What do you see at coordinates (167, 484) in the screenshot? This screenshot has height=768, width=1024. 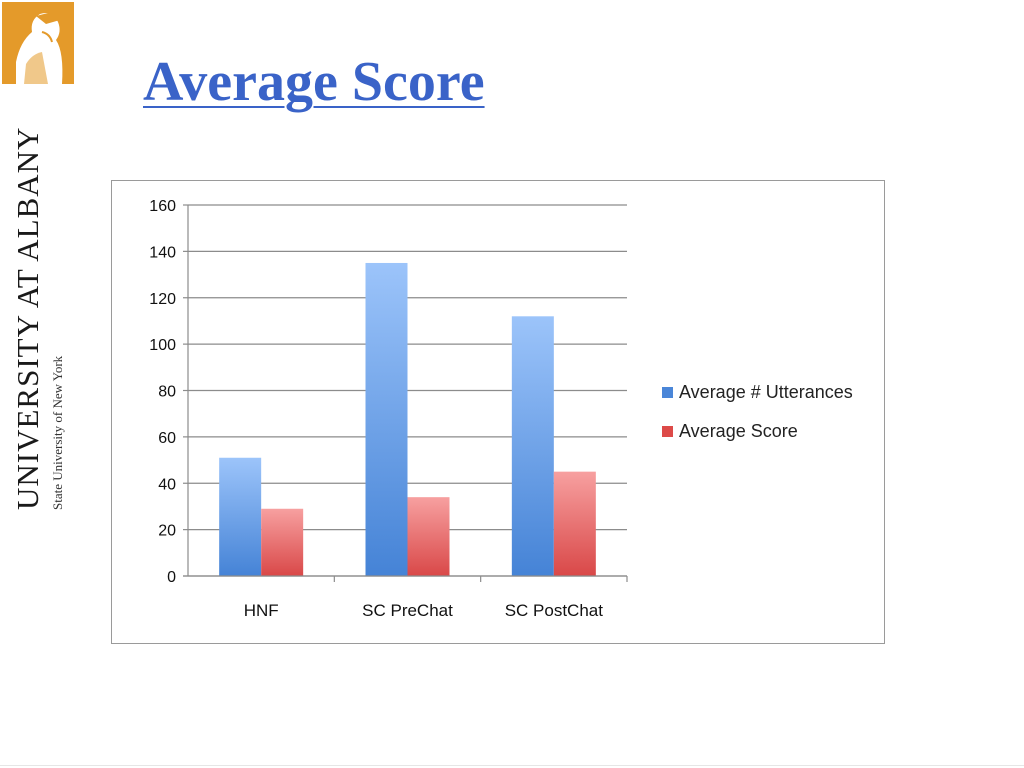 I see `y-tick-label-40: 40` at bounding box center [167, 484].